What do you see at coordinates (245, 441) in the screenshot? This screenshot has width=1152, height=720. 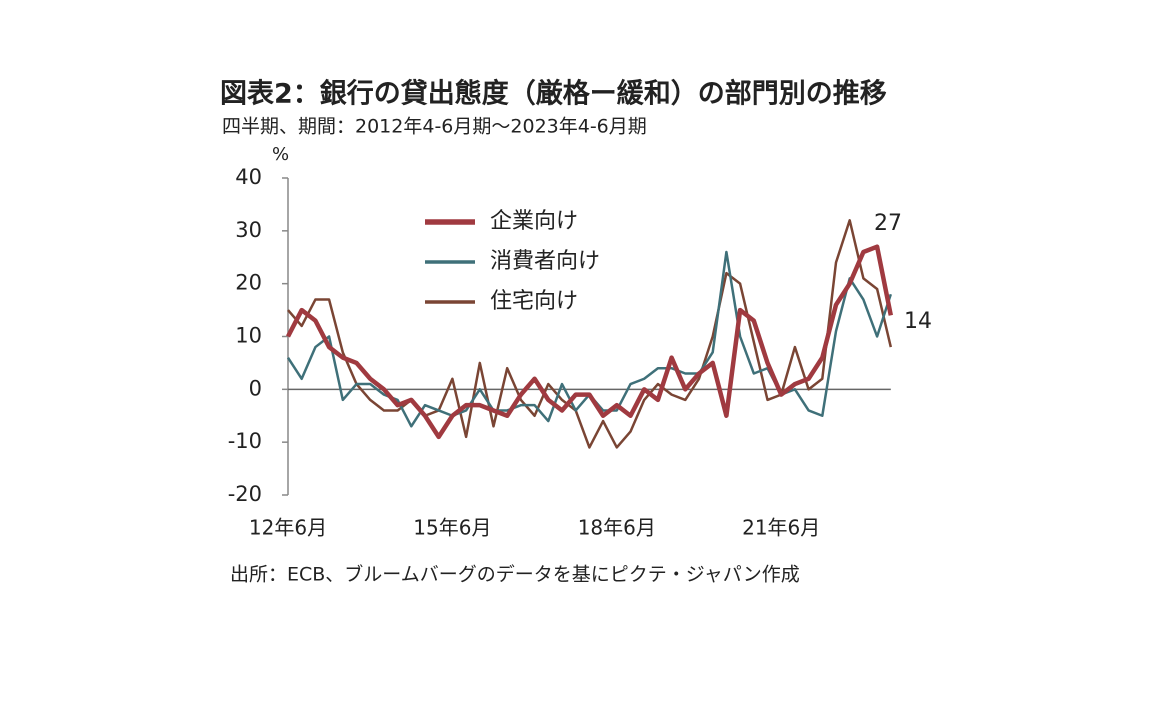 I see `y-tick-label: -10` at bounding box center [245, 441].